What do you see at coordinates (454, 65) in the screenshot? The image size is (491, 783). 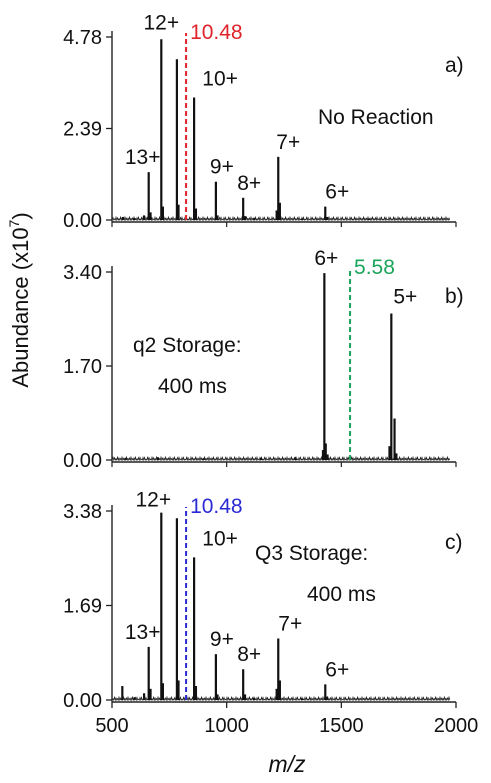 I see `panel-tag: a)` at bounding box center [454, 65].